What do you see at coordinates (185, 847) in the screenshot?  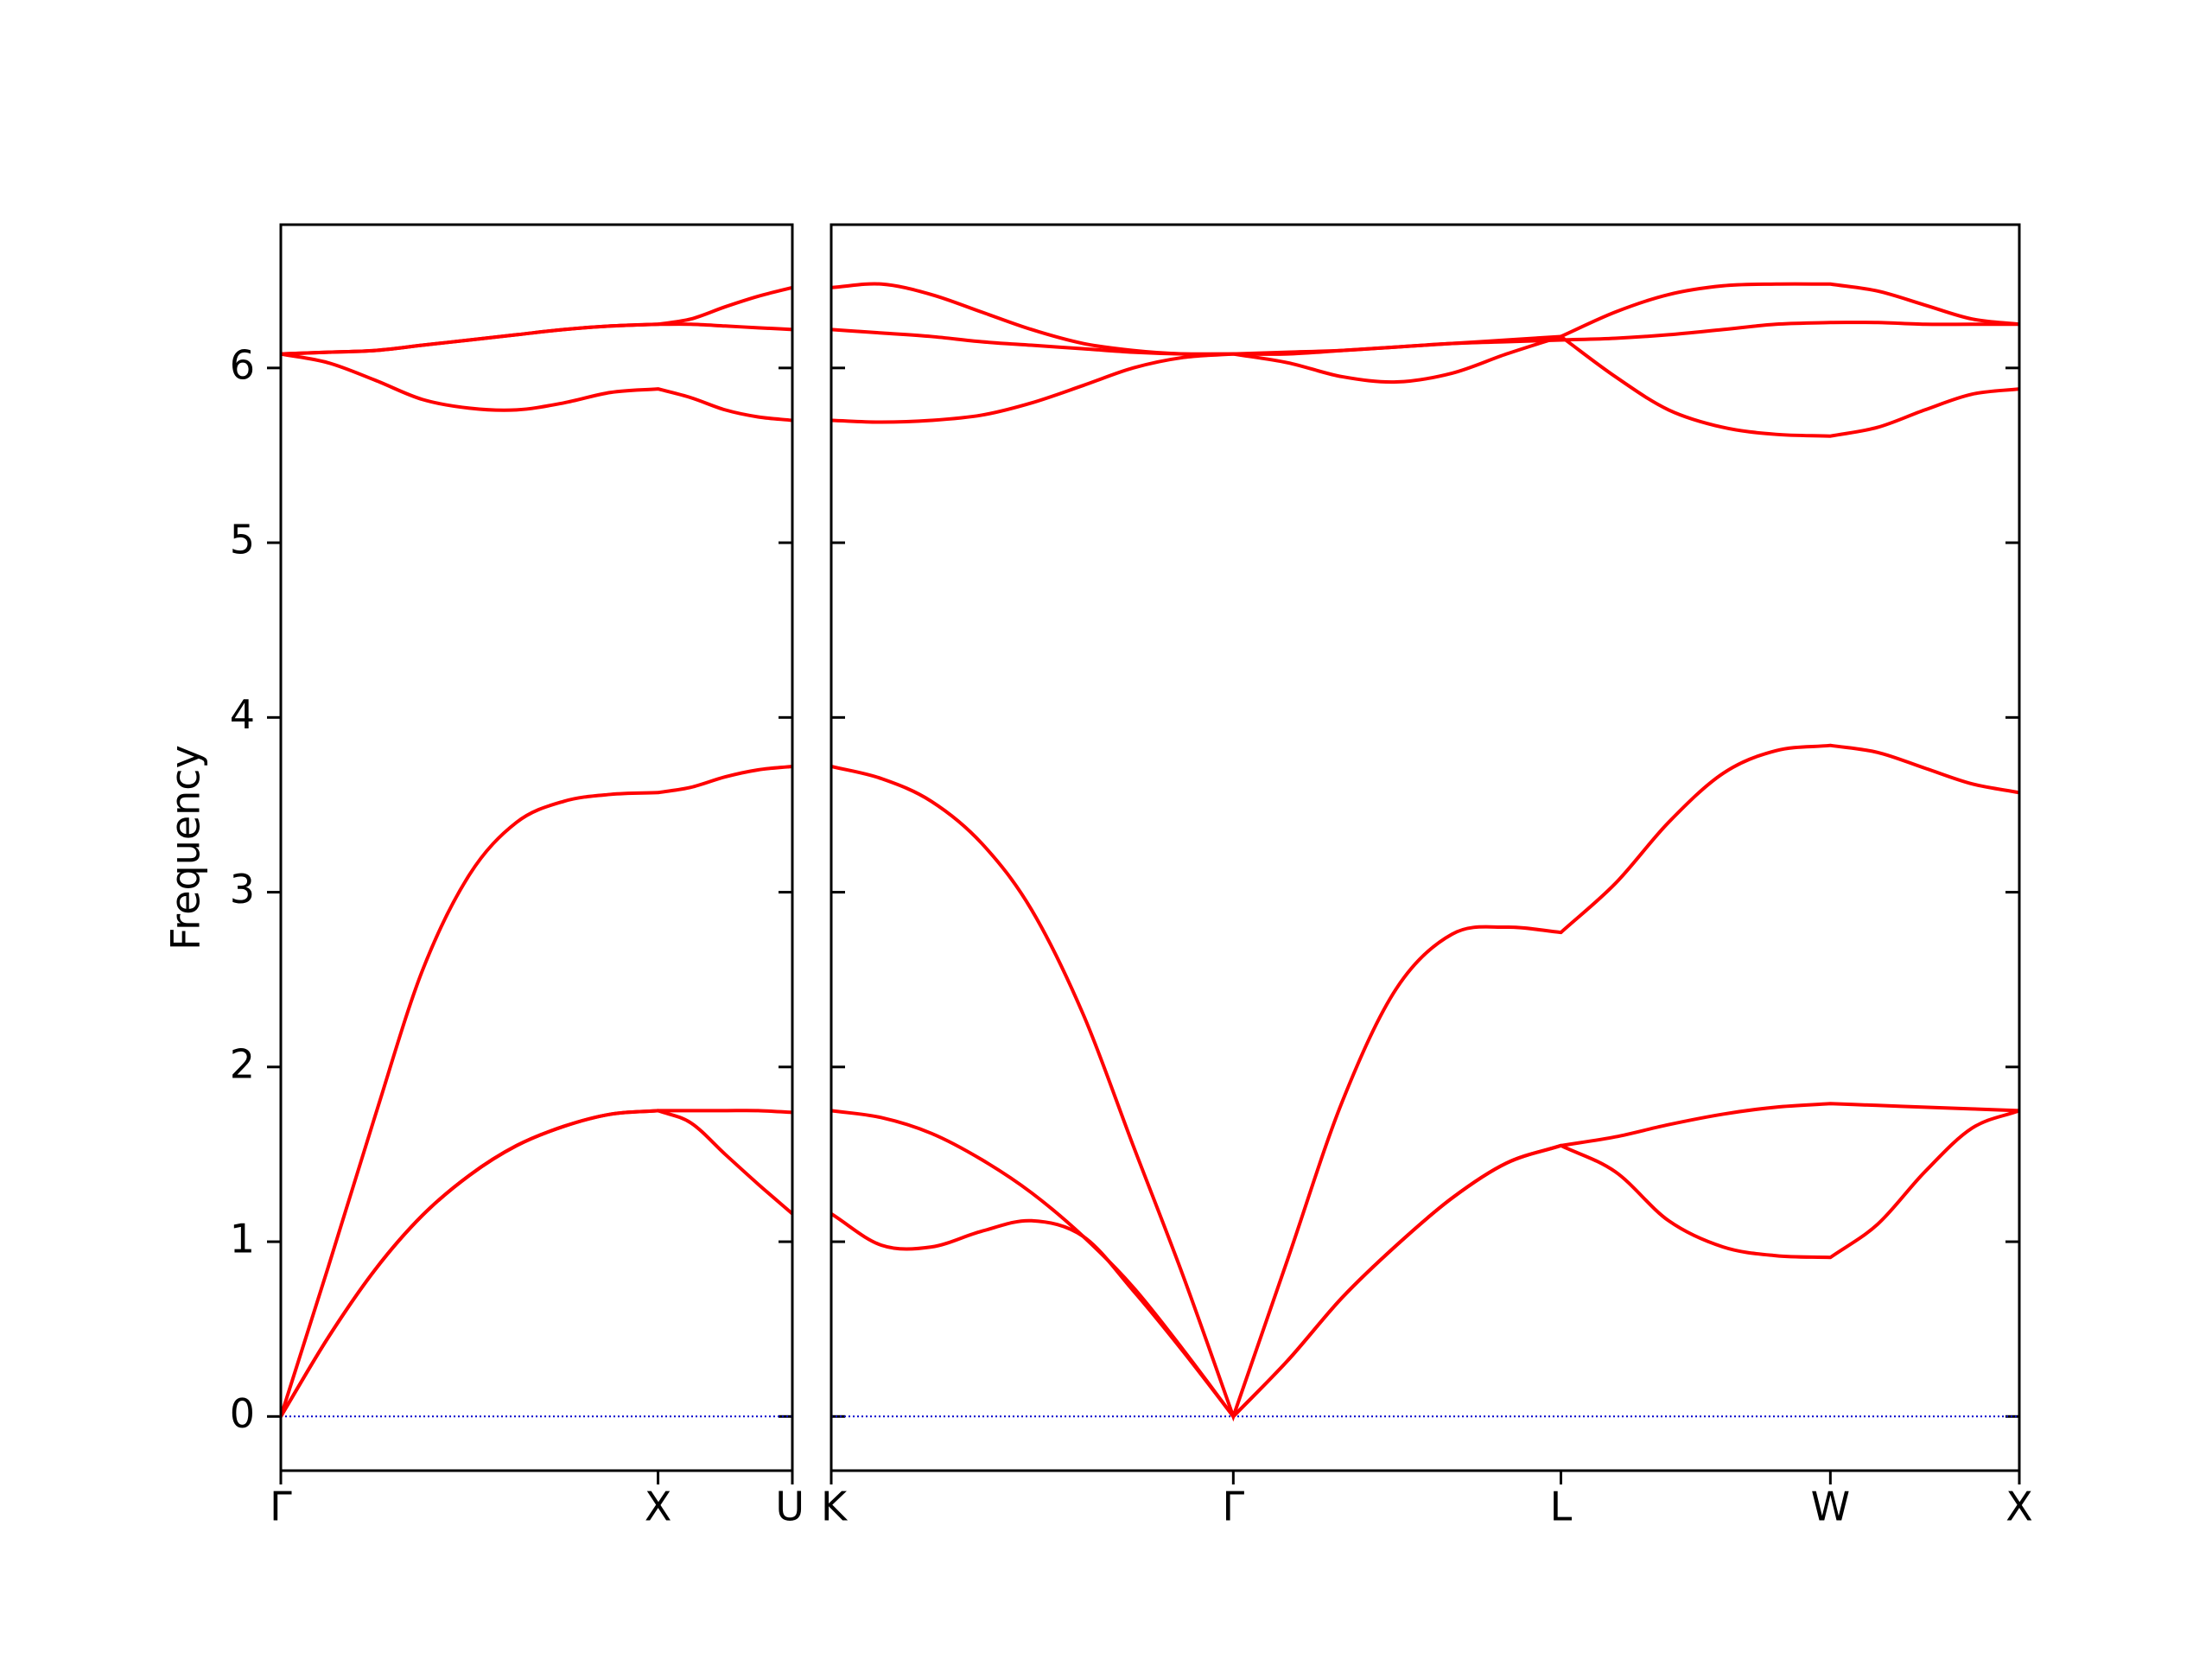 I see `y-axis-label: Frequency` at bounding box center [185, 847].